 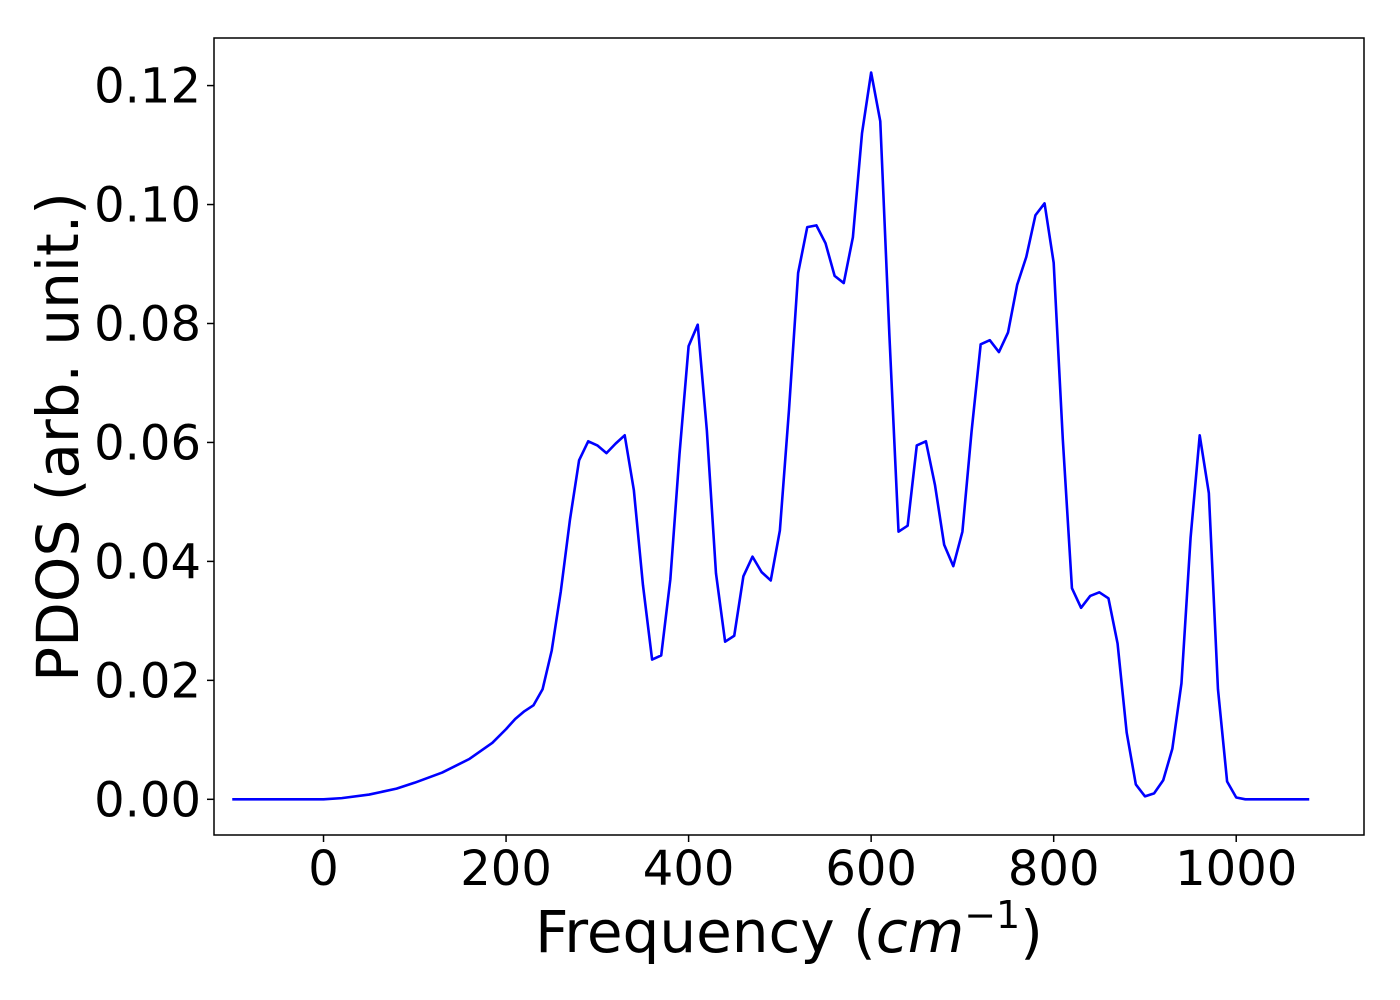 What do you see at coordinates (506, 869) in the screenshot?
I see `x-tick-label: 200` at bounding box center [506, 869].